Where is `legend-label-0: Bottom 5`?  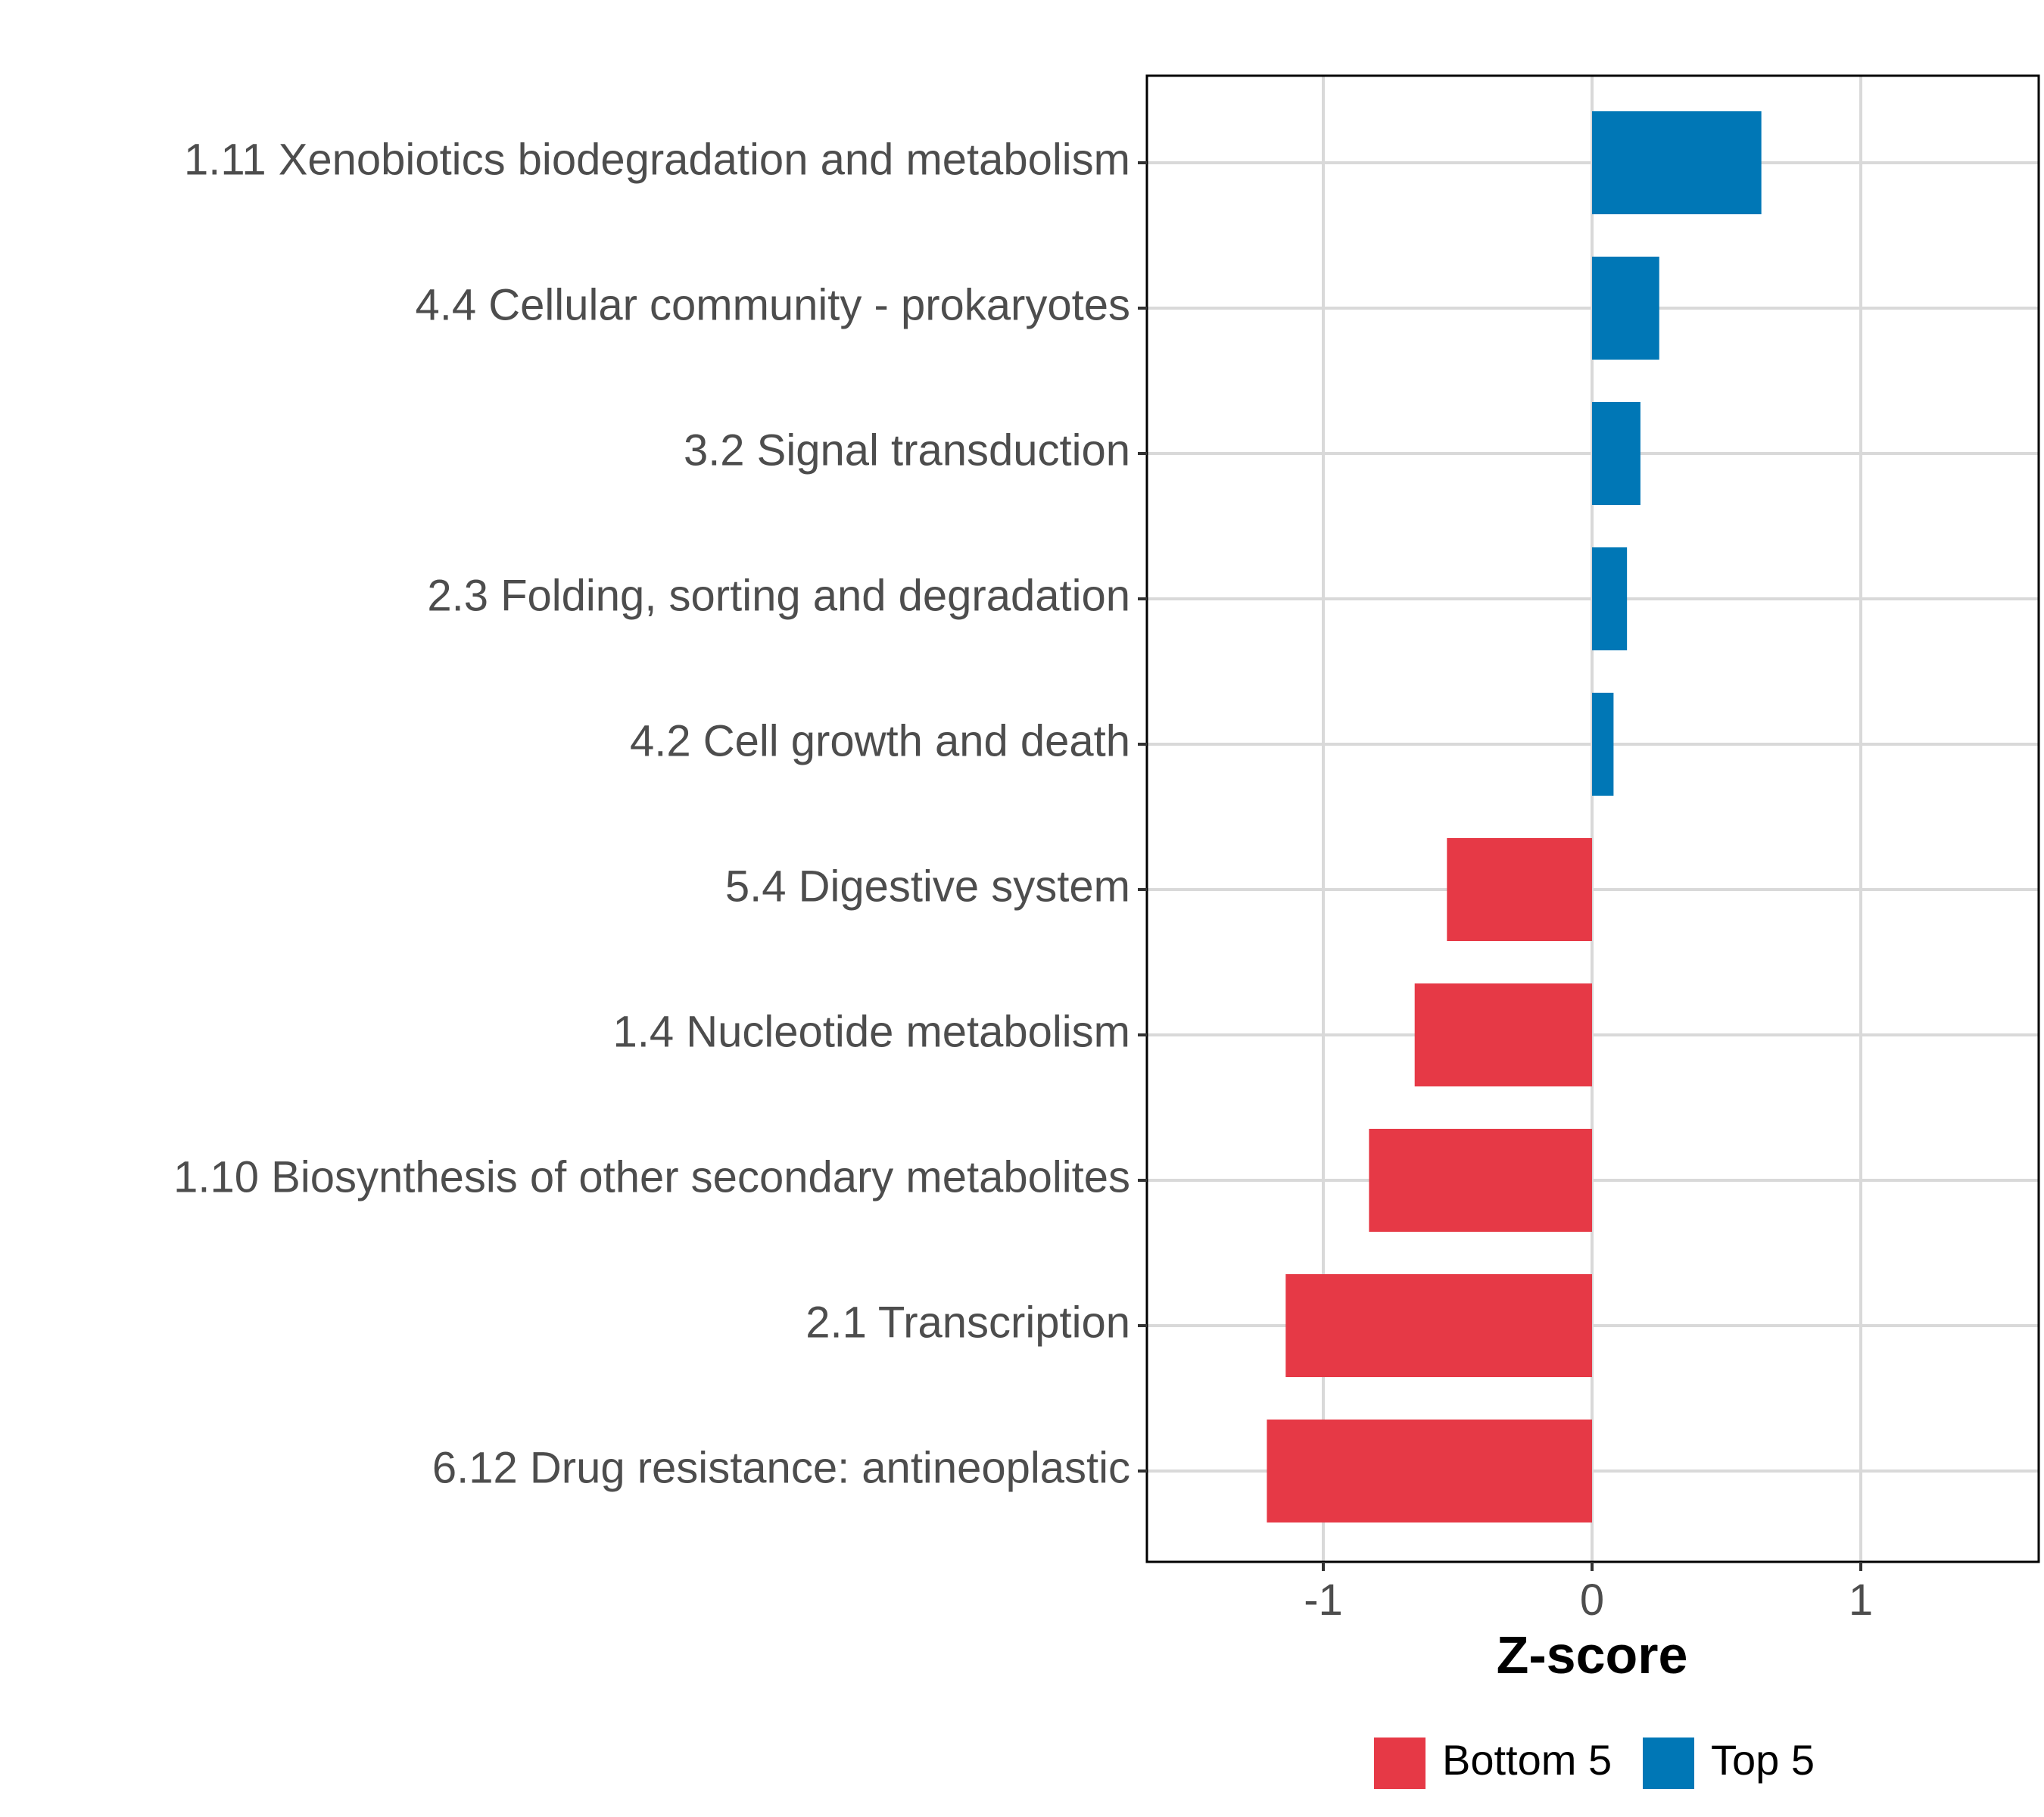
legend-label-0: Bottom 5 is located at coordinates (1527, 1760).